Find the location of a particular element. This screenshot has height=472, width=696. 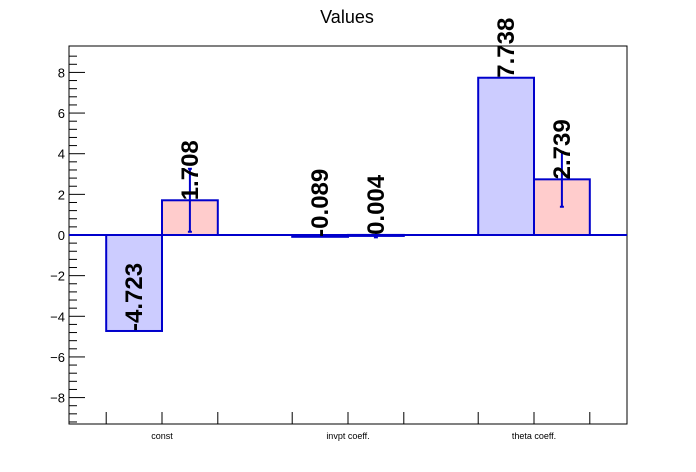

value-label: 7.738 is located at coordinates (506, 48).